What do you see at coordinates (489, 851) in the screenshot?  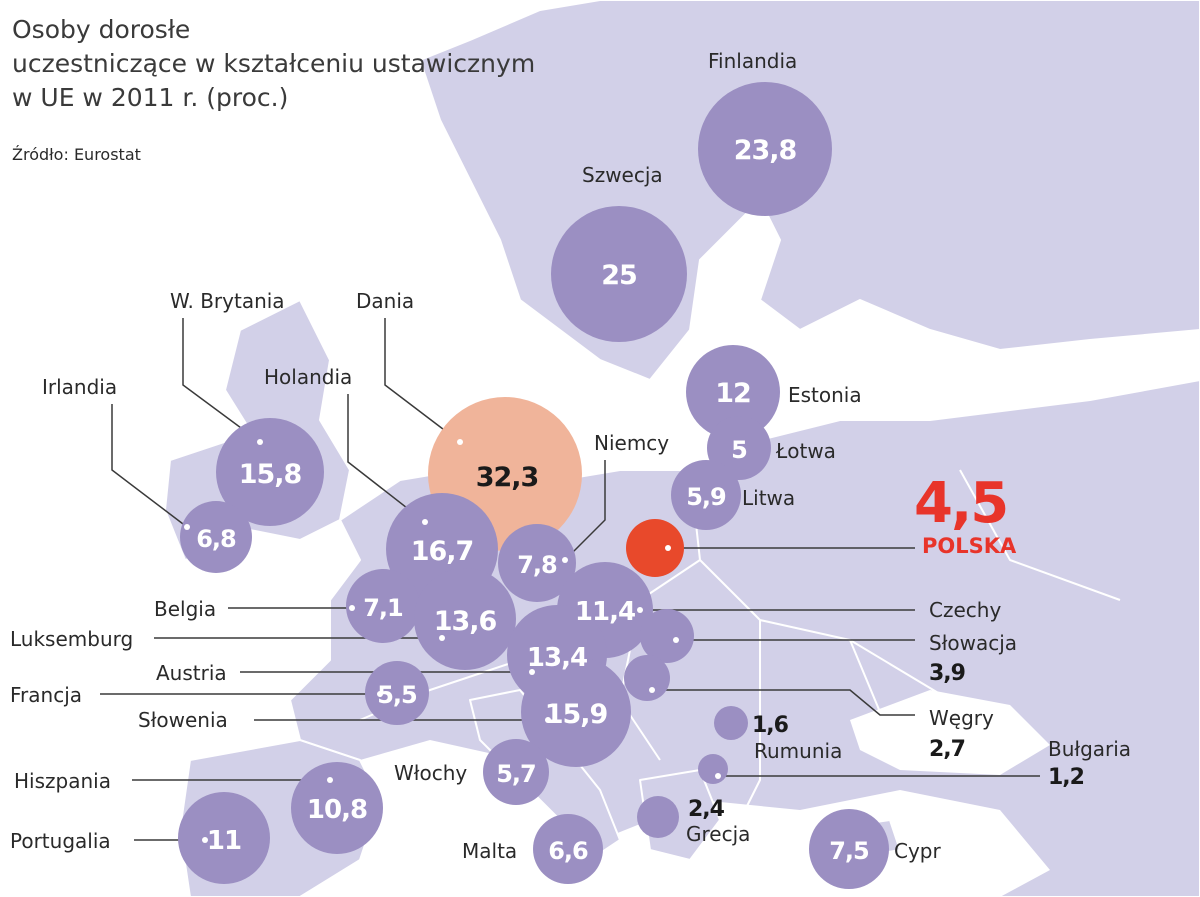 I see `label-malta: Malta` at bounding box center [489, 851].